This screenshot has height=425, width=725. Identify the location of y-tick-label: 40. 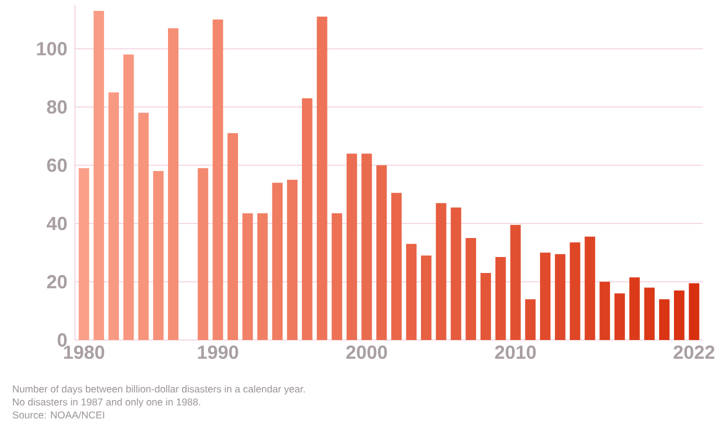
(56, 223).